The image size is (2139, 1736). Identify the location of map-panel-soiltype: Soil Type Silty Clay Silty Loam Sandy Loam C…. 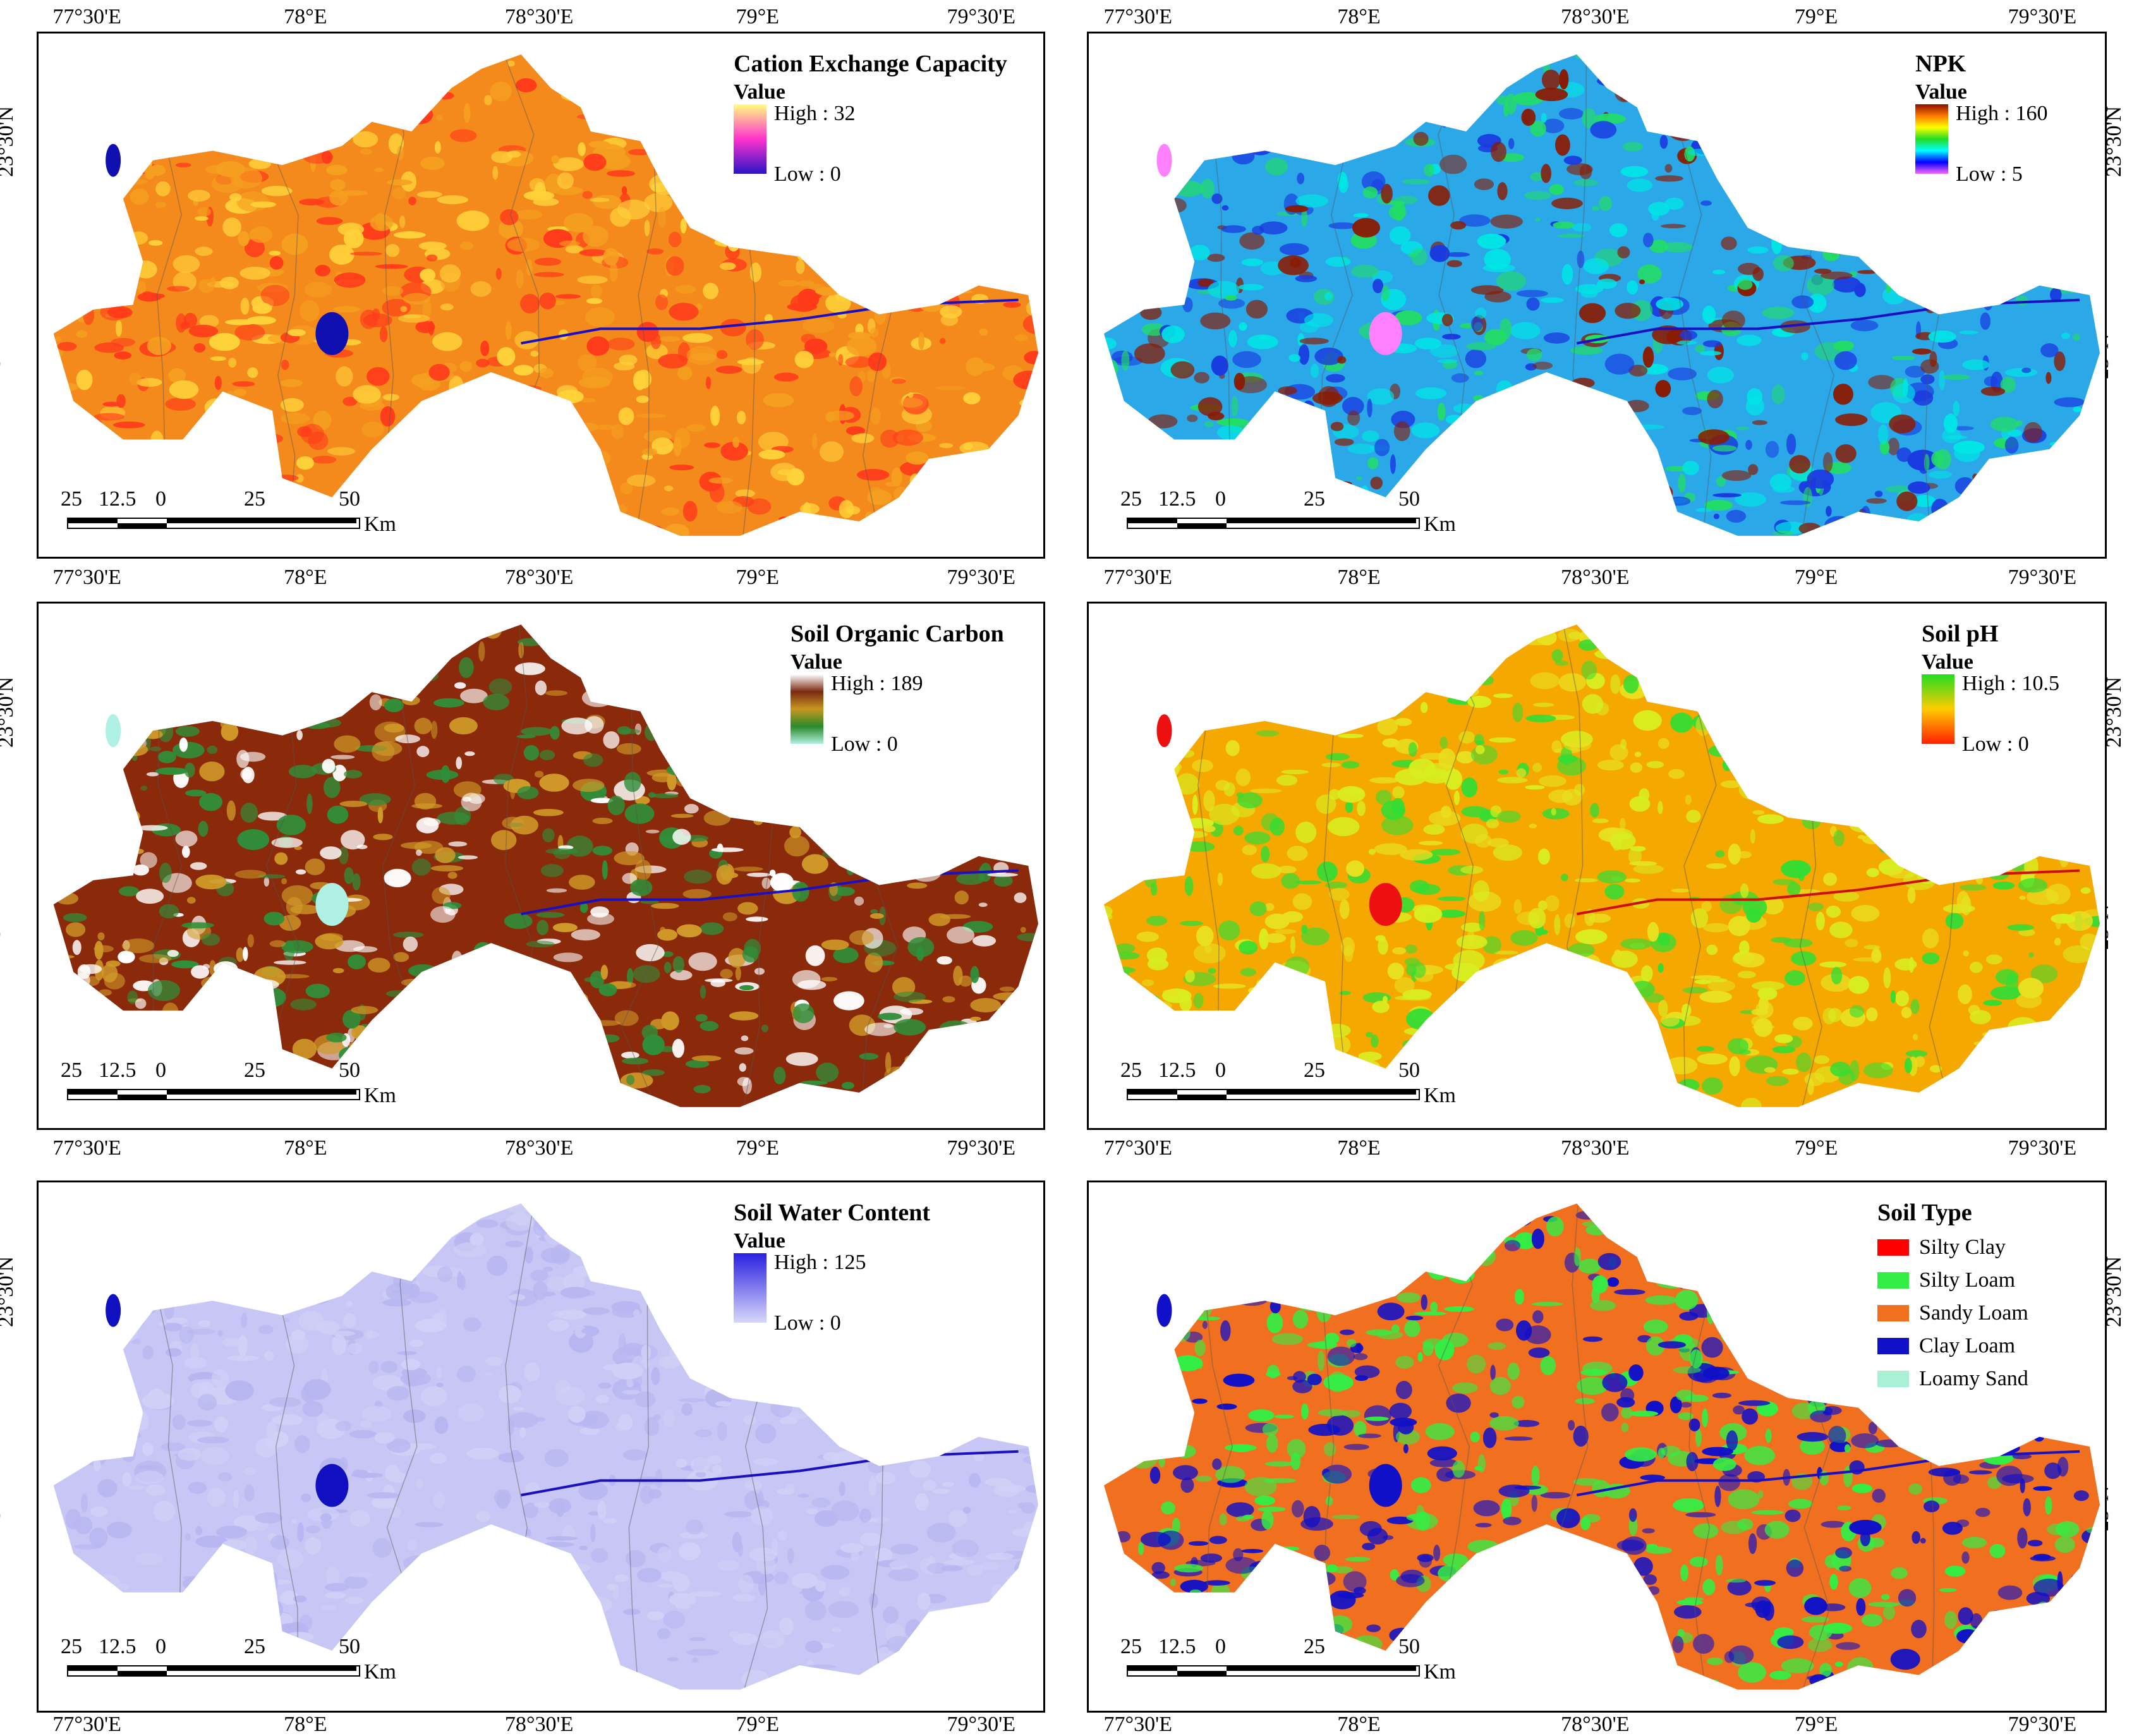
(1597, 1447).